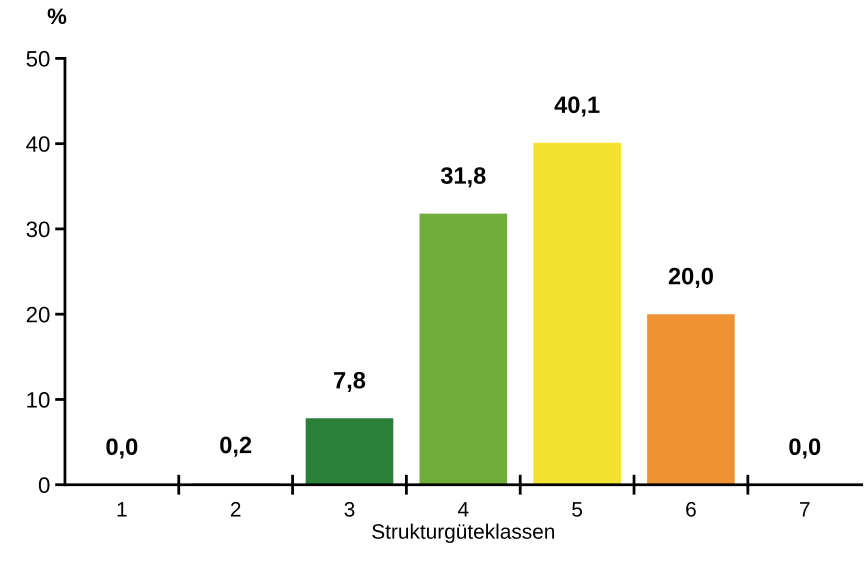 The width and height of the screenshot is (866, 584). What do you see at coordinates (38, 400) in the screenshot?
I see `y-tick-label: 10` at bounding box center [38, 400].